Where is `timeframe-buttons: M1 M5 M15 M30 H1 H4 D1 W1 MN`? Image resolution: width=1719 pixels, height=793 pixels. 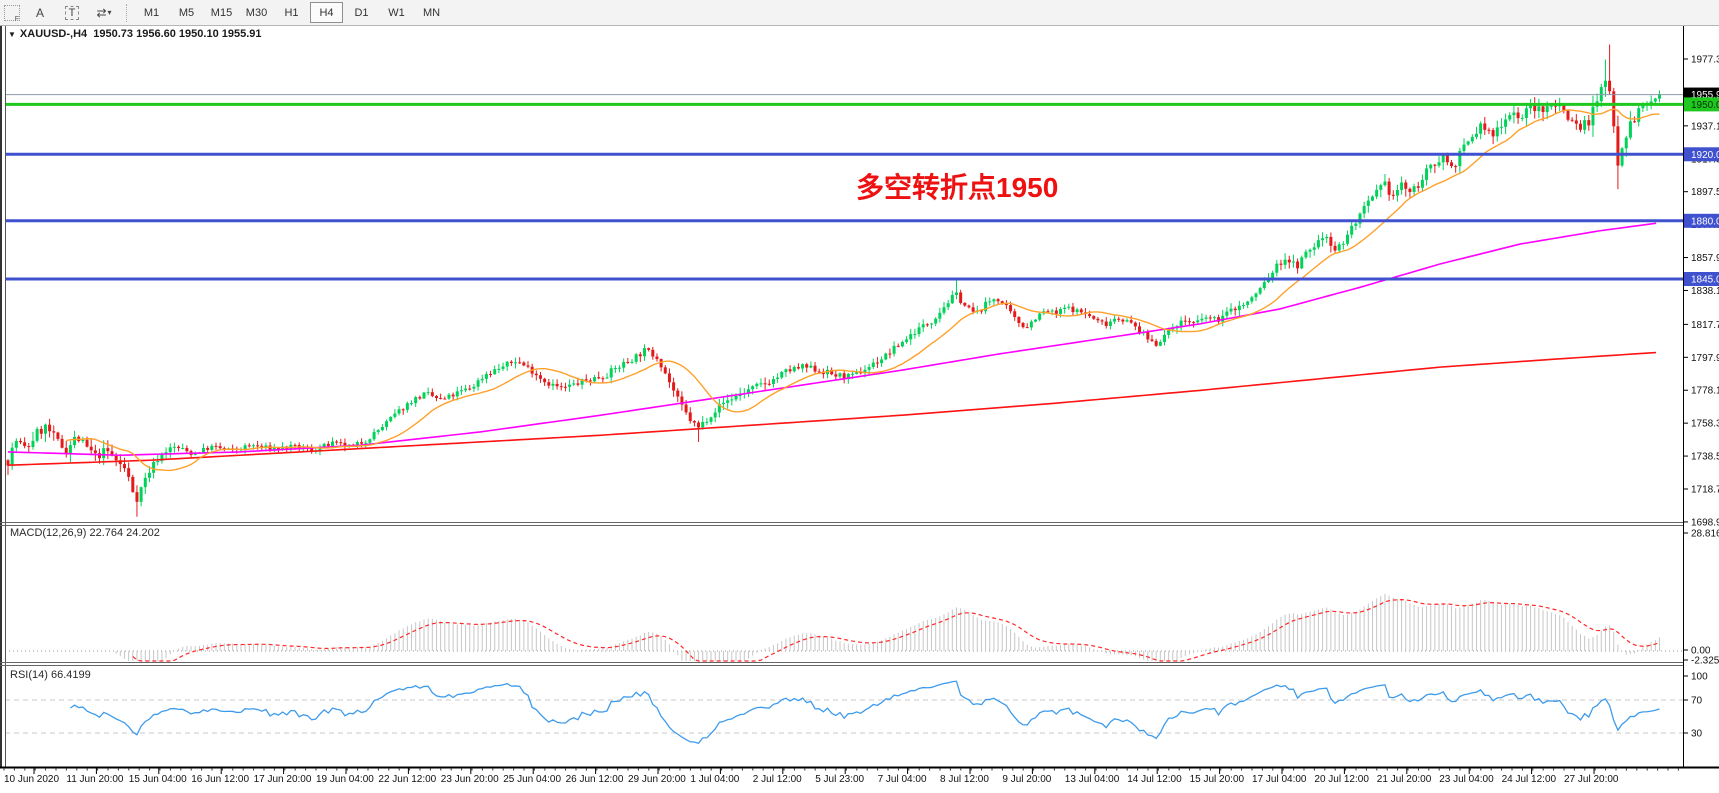 timeframe-buttons: M1 M5 M15 M30 H1 H4 D1 W1 MN is located at coordinates (291, 12).